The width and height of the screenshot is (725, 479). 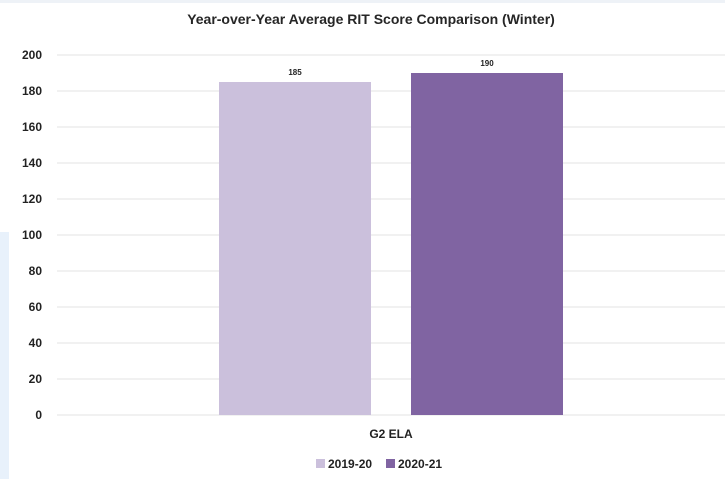 I want to click on y-tick-label: 0, so click(x=38, y=415).